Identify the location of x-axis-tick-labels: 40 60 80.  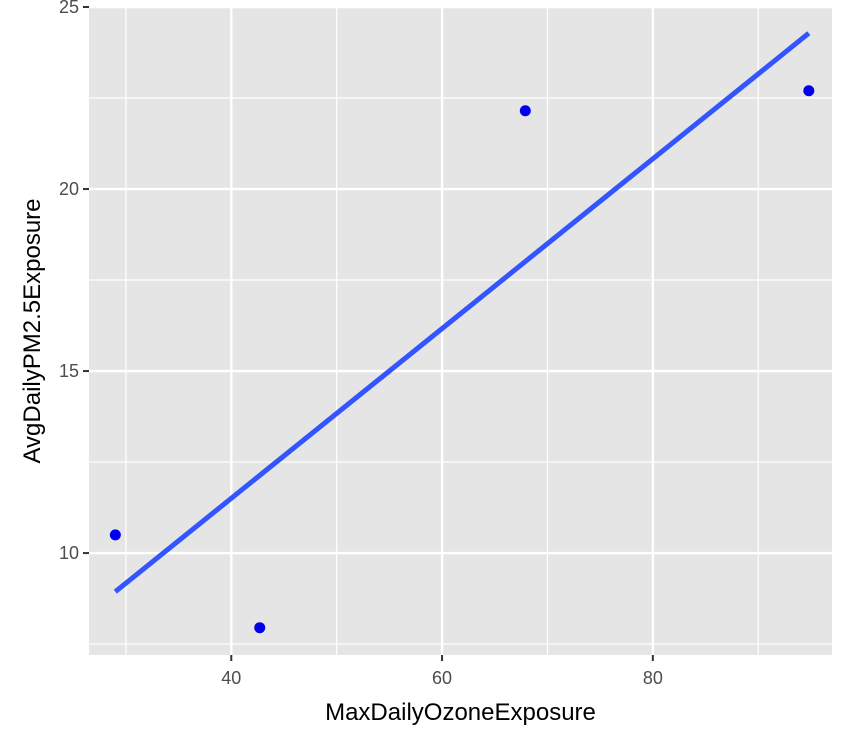
(442, 678).